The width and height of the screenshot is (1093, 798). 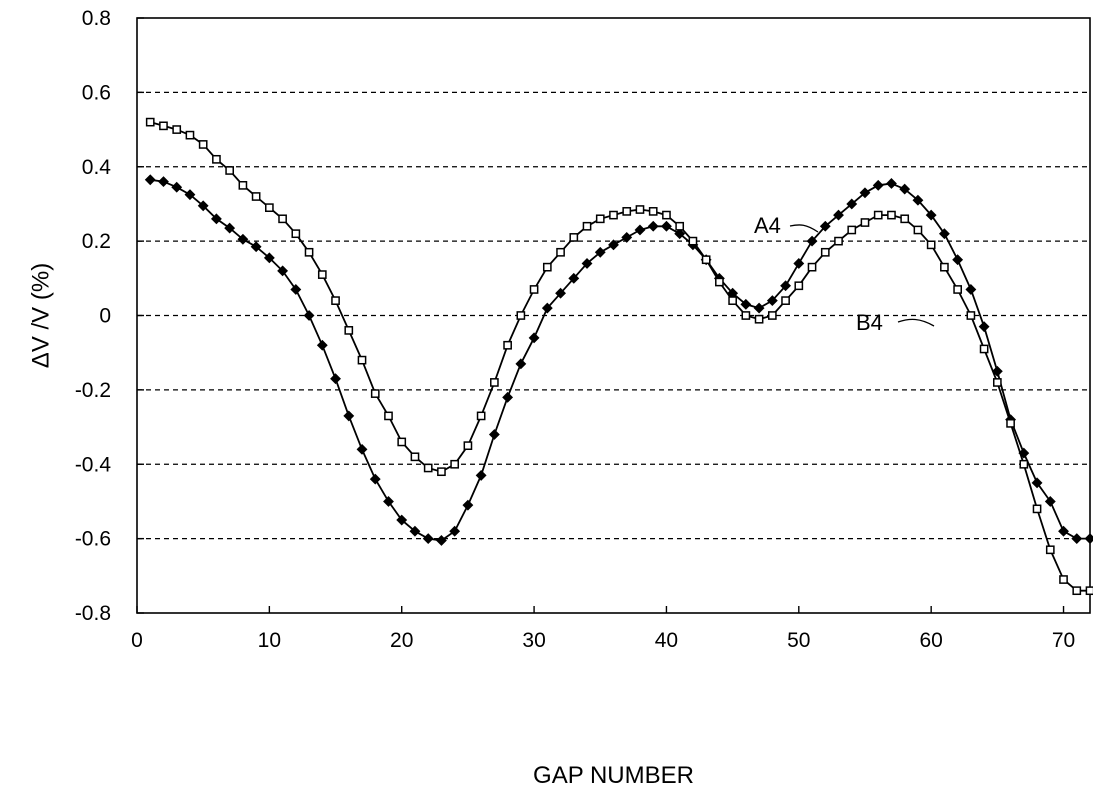 I want to click on y-tick-label: -0.6, so click(x=93, y=539).